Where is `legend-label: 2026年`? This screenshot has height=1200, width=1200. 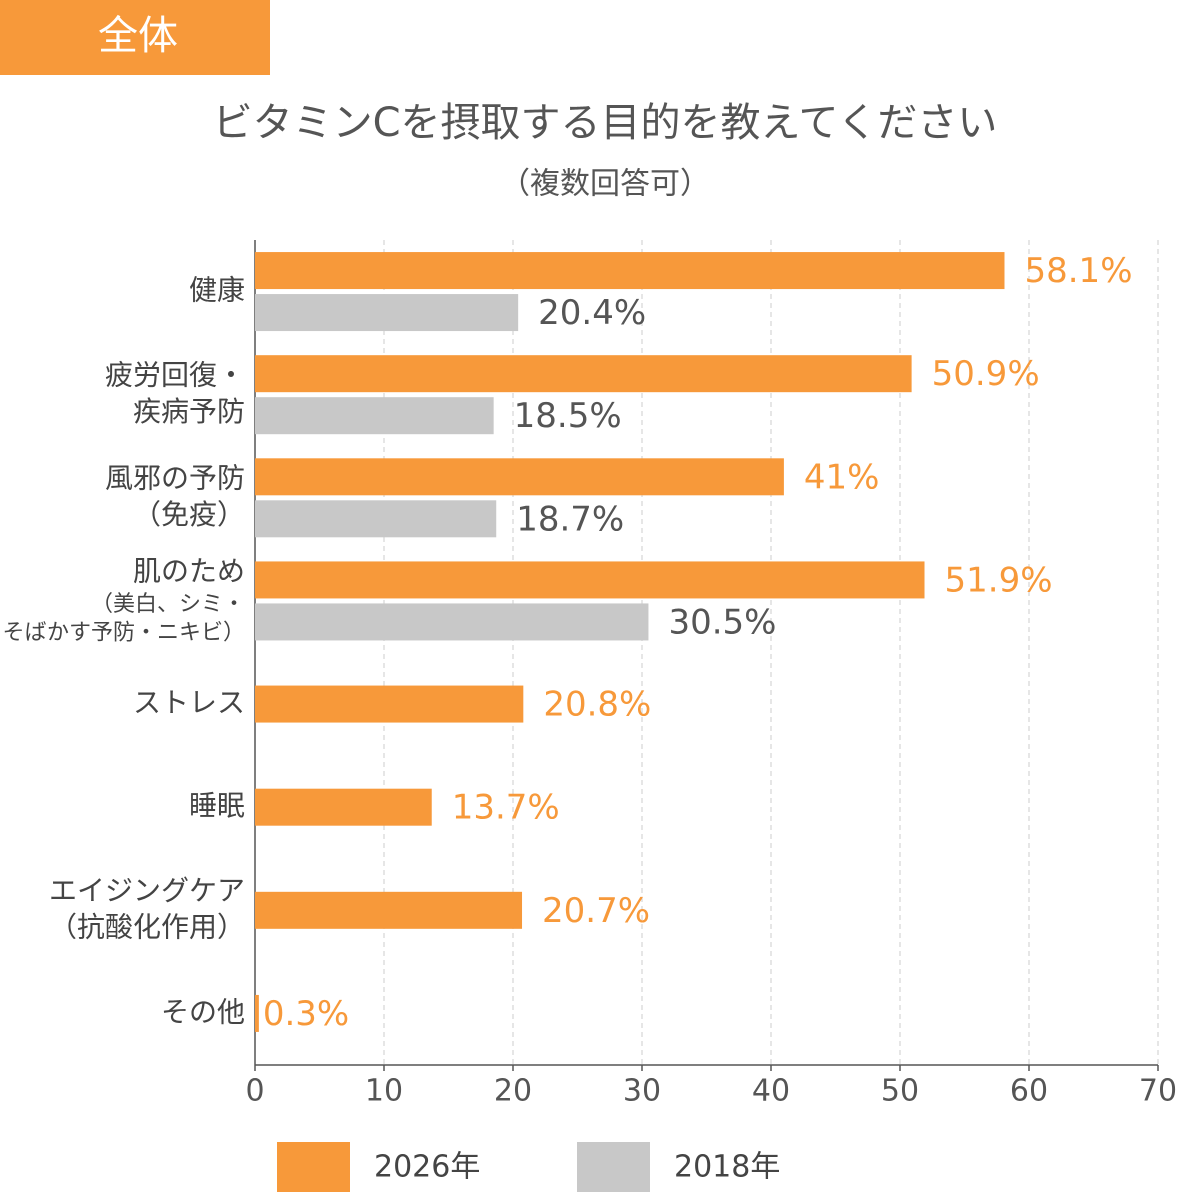 legend-label: 2026年 is located at coordinates (427, 1167).